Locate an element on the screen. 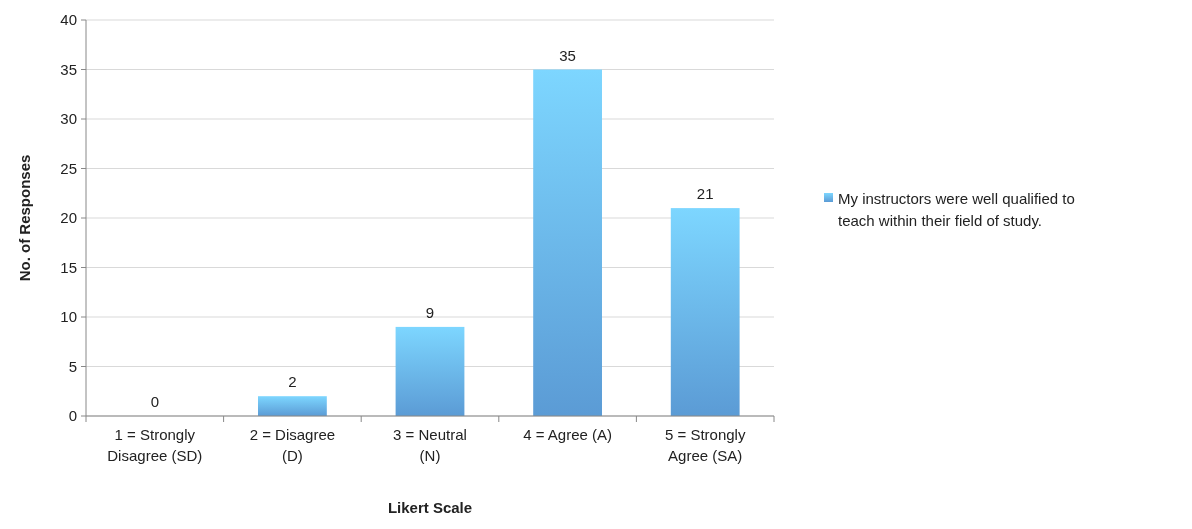 Image resolution: width=1192 pixels, height=529 pixels. y-tick-label: 5 is located at coordinates (72, 366).